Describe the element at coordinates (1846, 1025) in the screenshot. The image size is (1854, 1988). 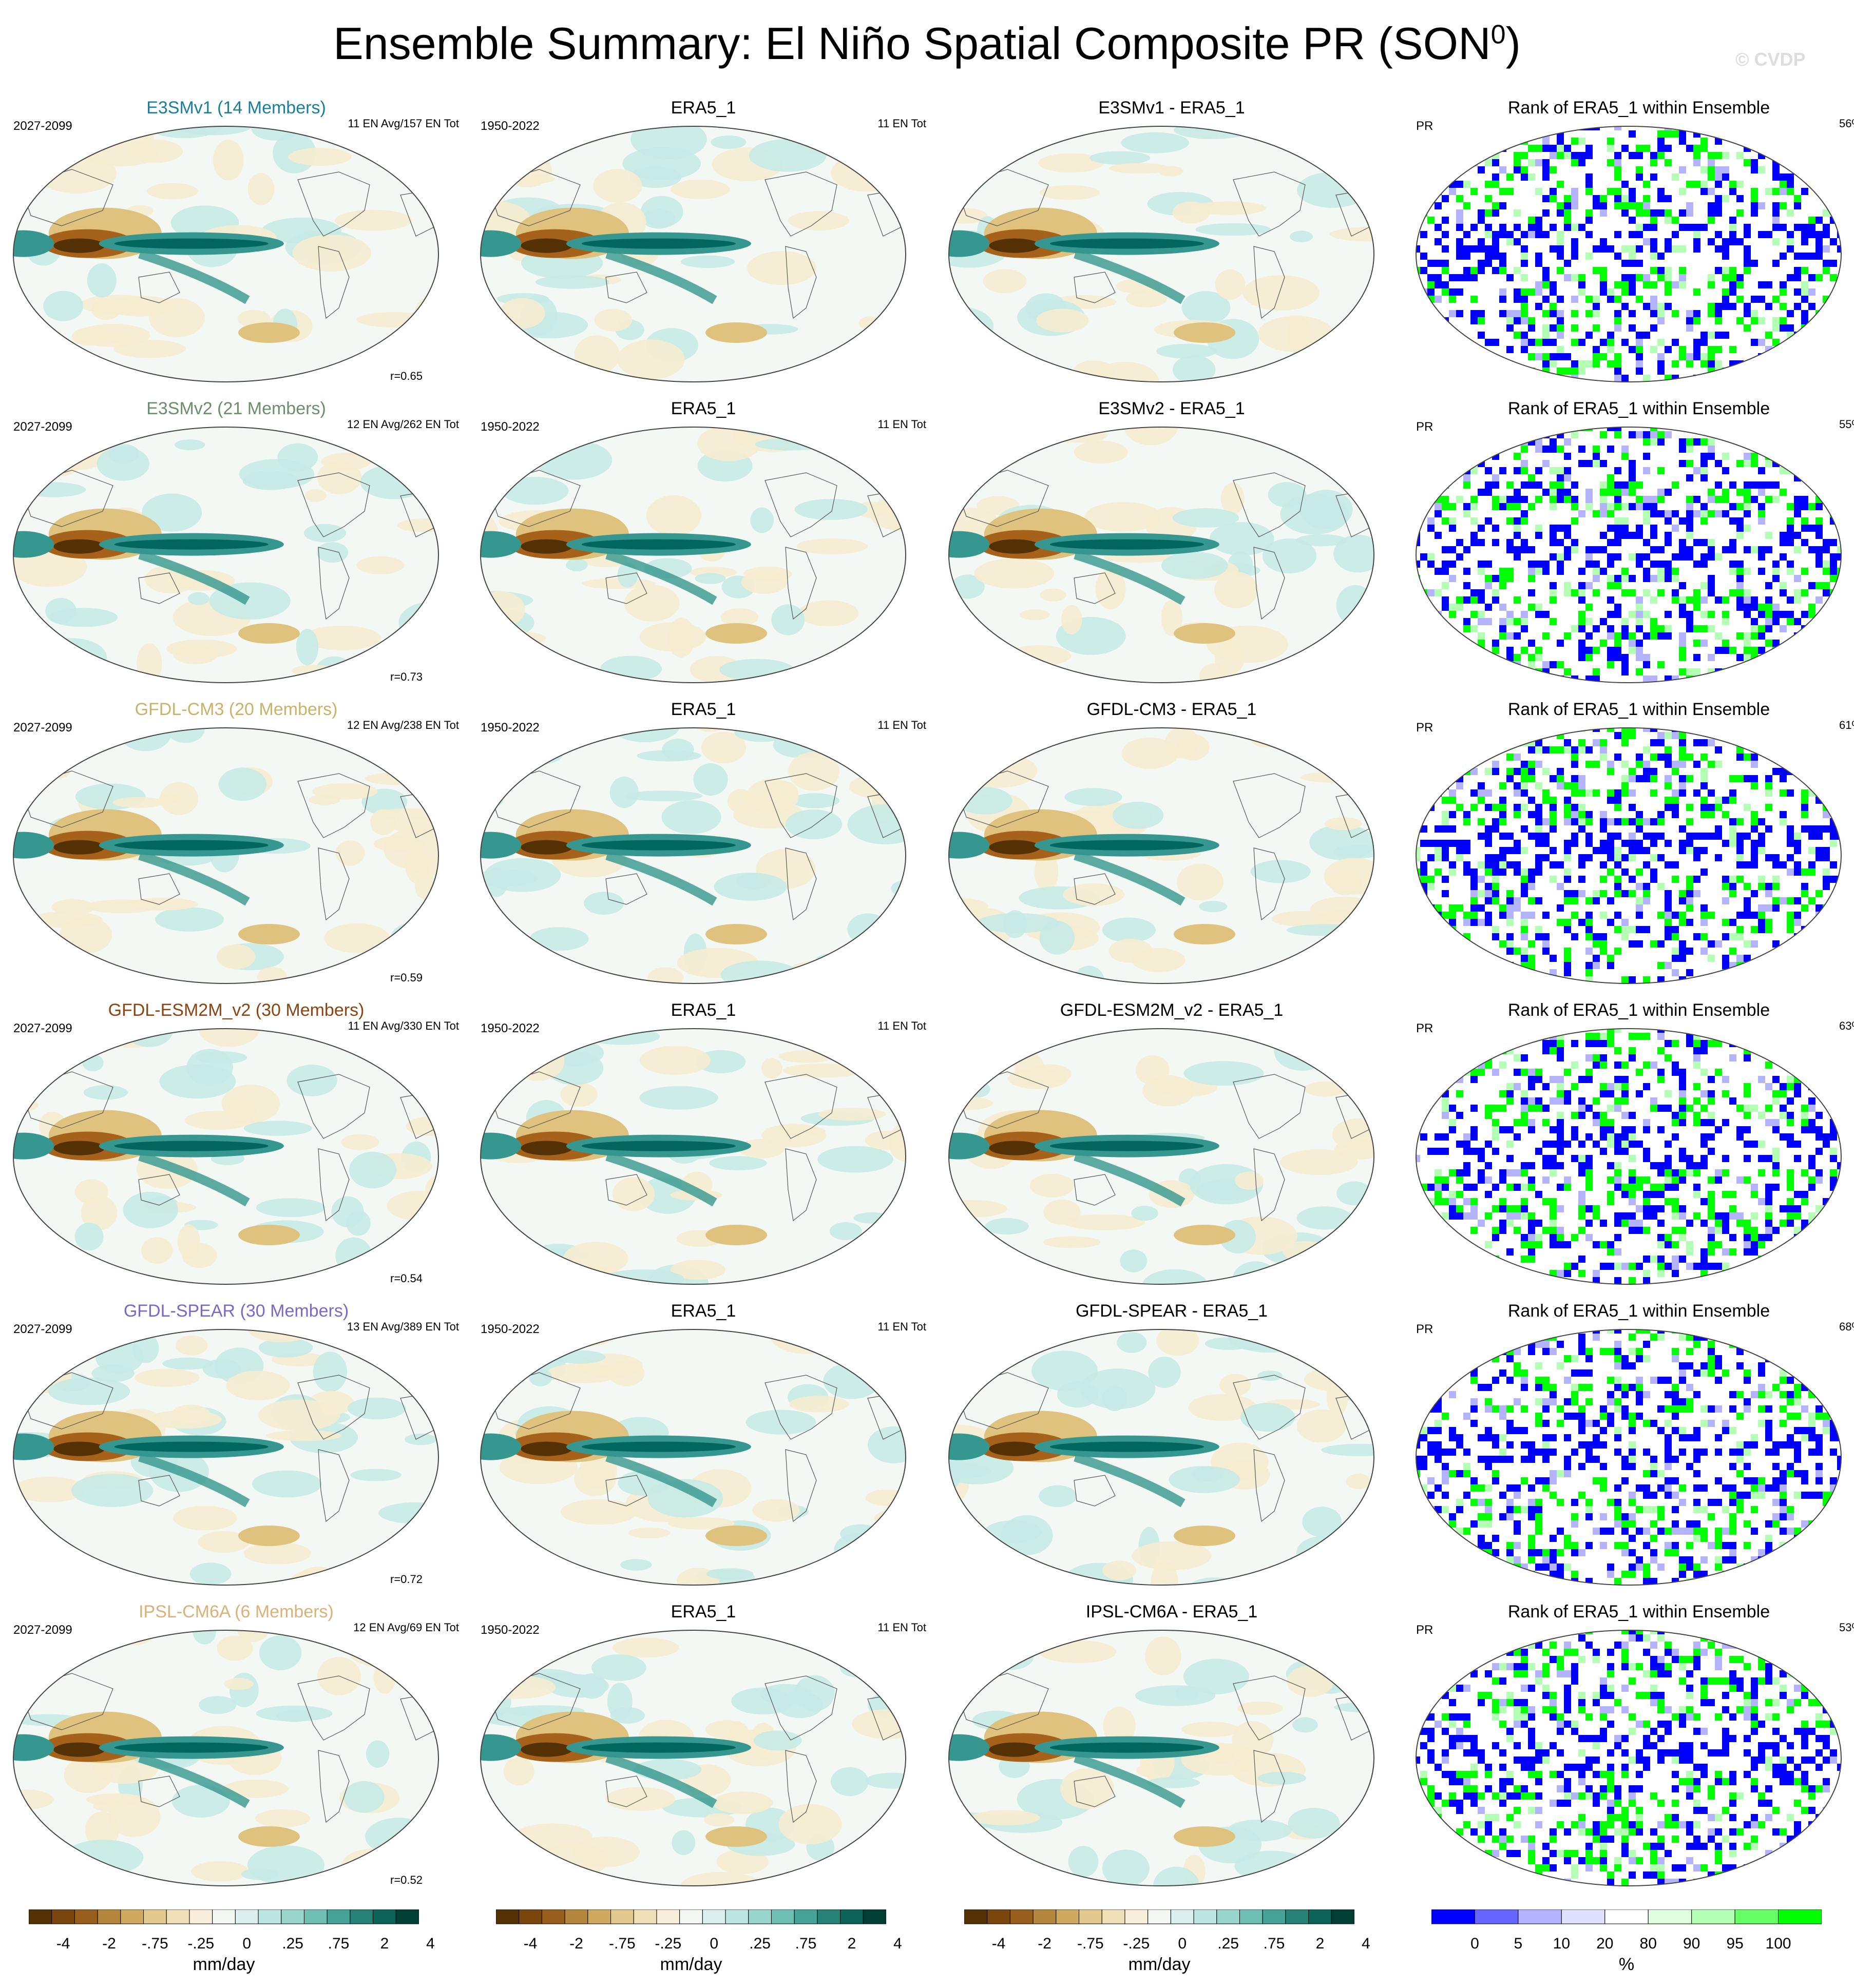
I see `panel-right-label: 63%` at that location.